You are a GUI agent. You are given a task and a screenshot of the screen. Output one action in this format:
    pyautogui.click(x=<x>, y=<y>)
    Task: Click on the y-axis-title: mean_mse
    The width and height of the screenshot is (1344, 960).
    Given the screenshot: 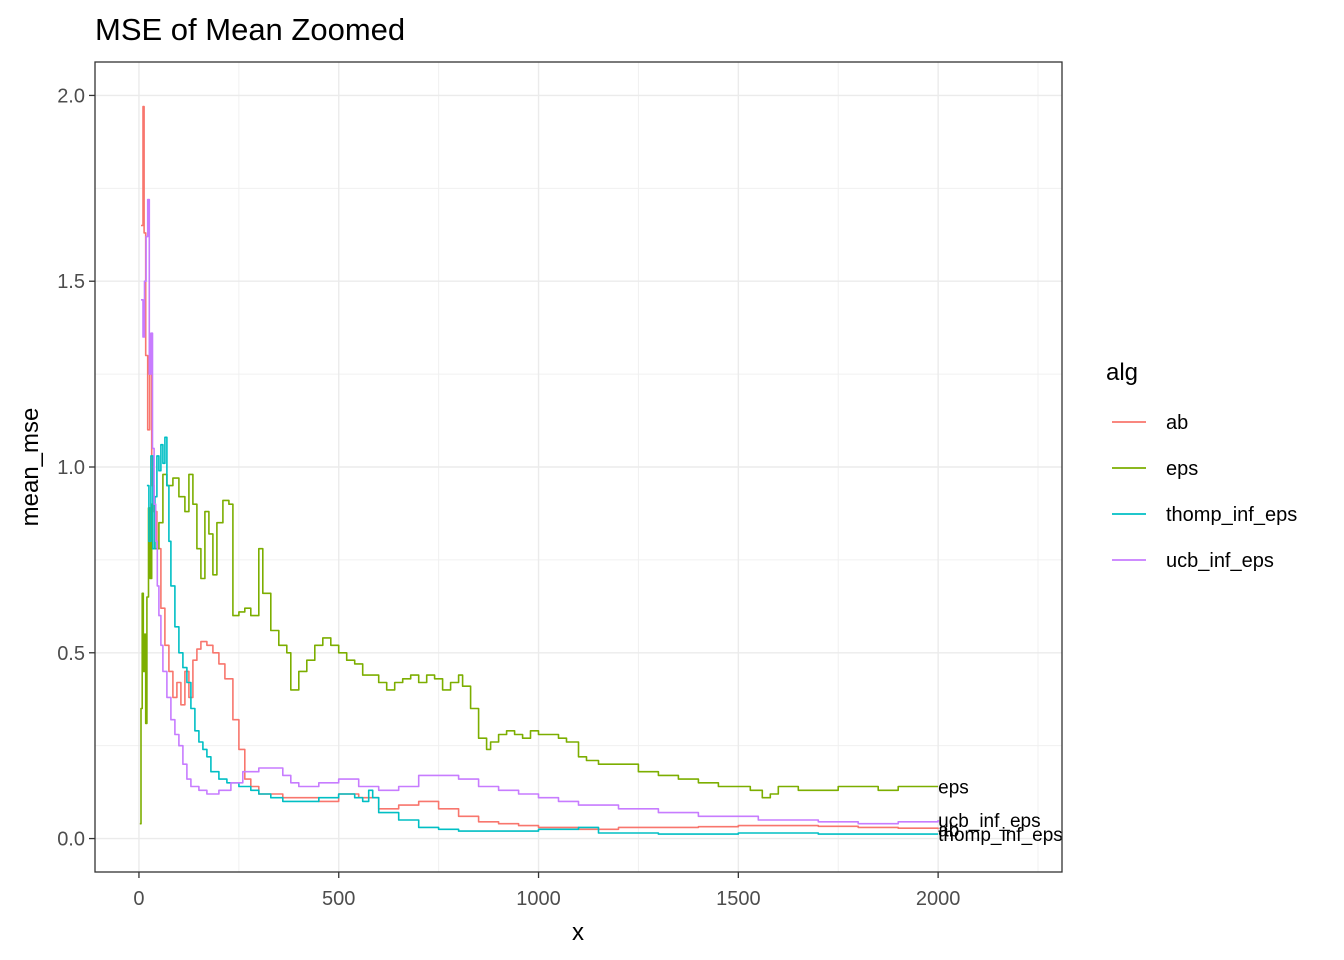 What is the action you would take?
    pyautogui.click(x=30, y=467)
    